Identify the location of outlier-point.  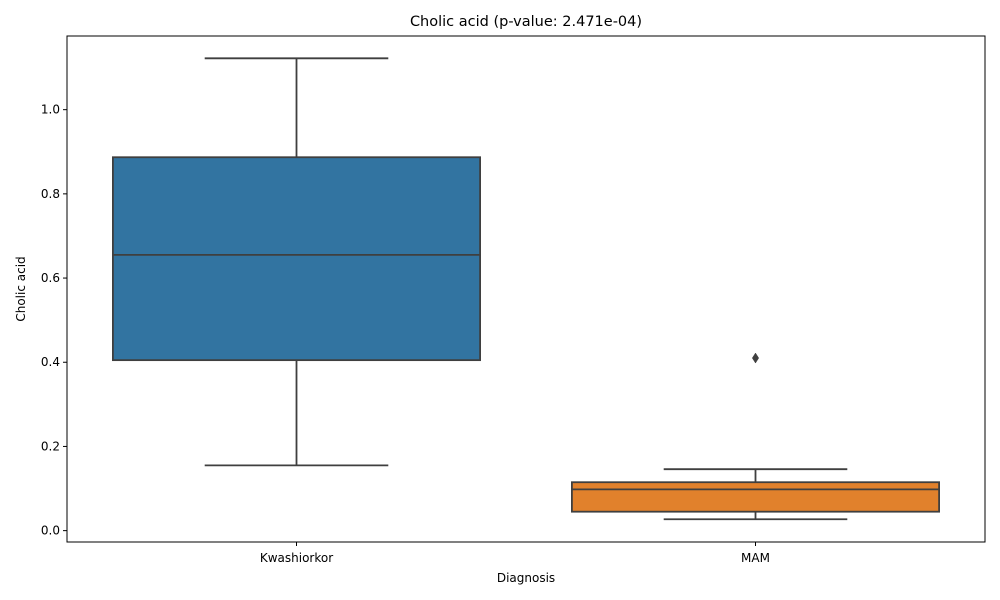
(755, 358).